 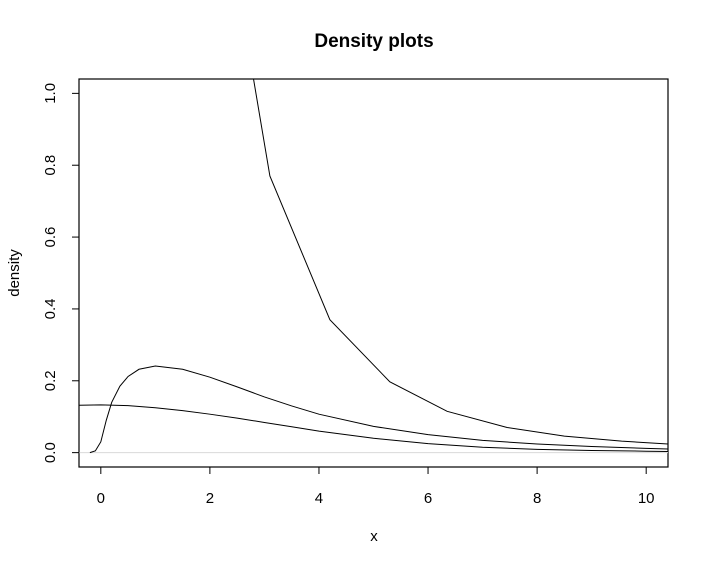 I want to click on x-tick-label: 2, so click(x=210, y=498).